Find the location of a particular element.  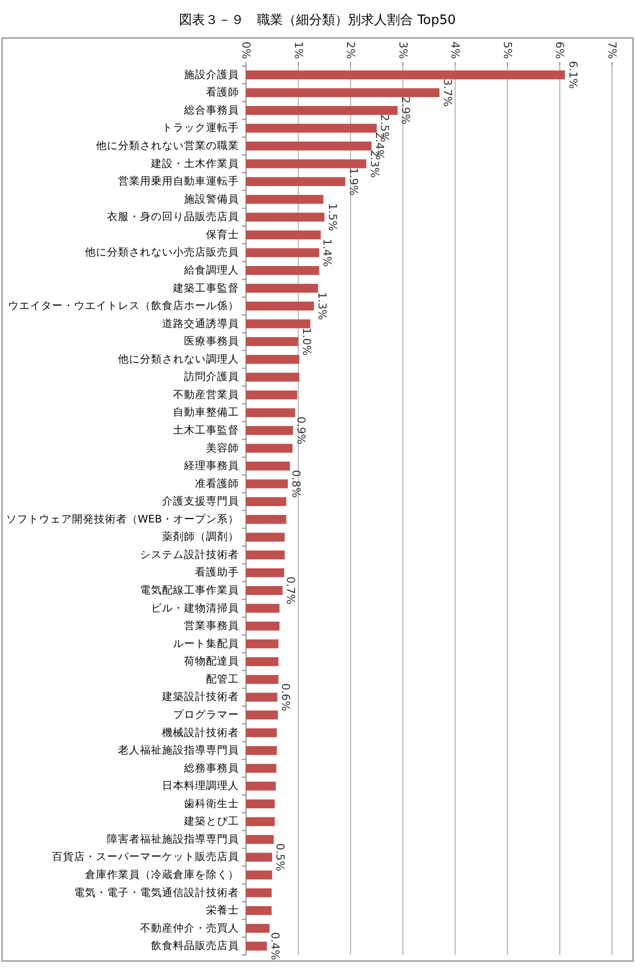

y-tick-label: 営業事務員 is located at coordinates (211, 625).